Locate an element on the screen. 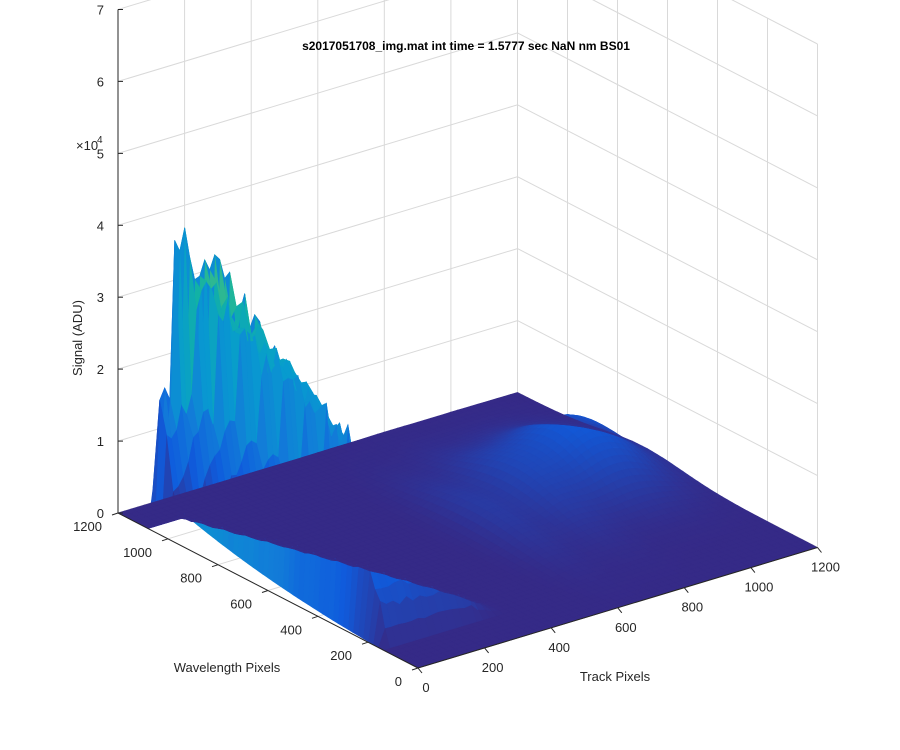 This screenshot has height=750, width=900. z-tick-label: 5 is located at coordinates (100, 153).